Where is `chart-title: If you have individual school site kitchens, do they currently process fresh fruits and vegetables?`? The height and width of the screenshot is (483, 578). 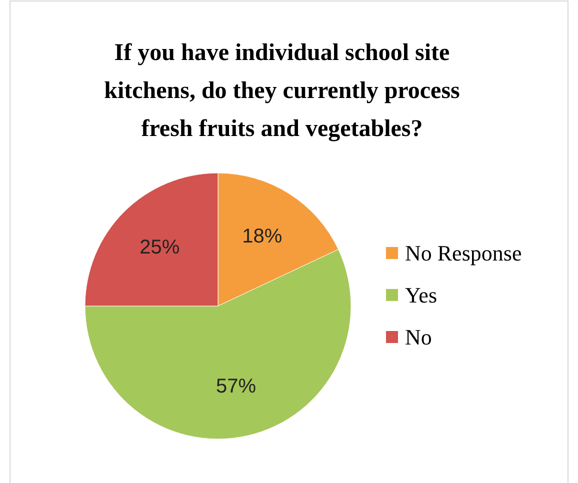 chart-title: If you have individual school site kitchens, do they currently process fresh fruits and vegetables? is located at coordinates (282, 91).